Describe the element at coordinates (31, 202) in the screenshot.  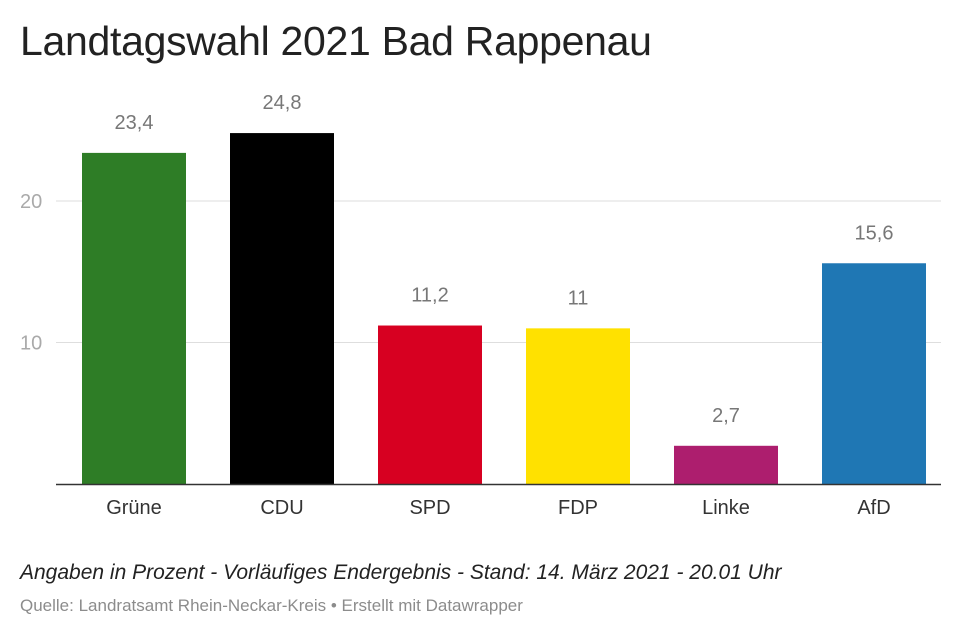
I see `y-tick-label: 20` at that location.